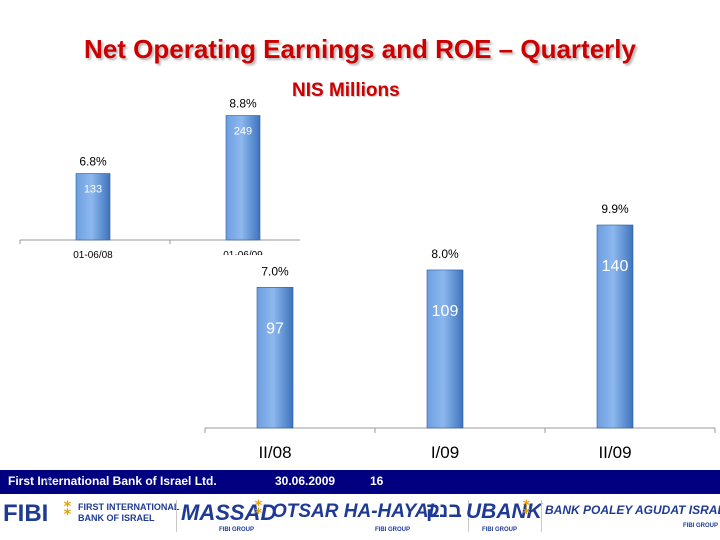  I want to click on tick-label: I/09, so click(445, 452).